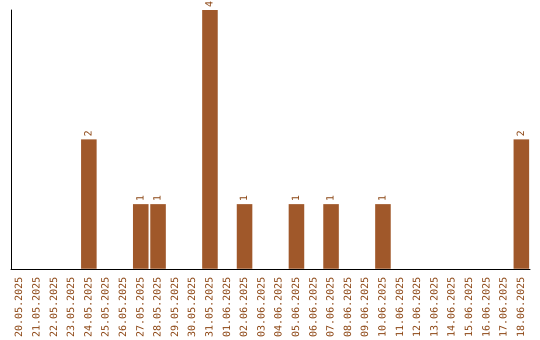  Describe the element at coordinates (262, 307) in the screenshot. I see `x-tick-label: 03.06.2025` at that location.